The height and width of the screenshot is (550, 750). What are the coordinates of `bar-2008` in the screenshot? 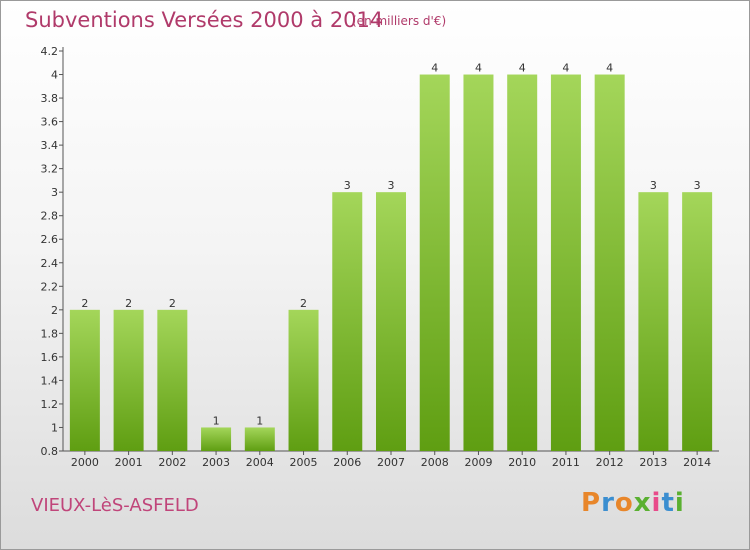 It's located at (434, 262).